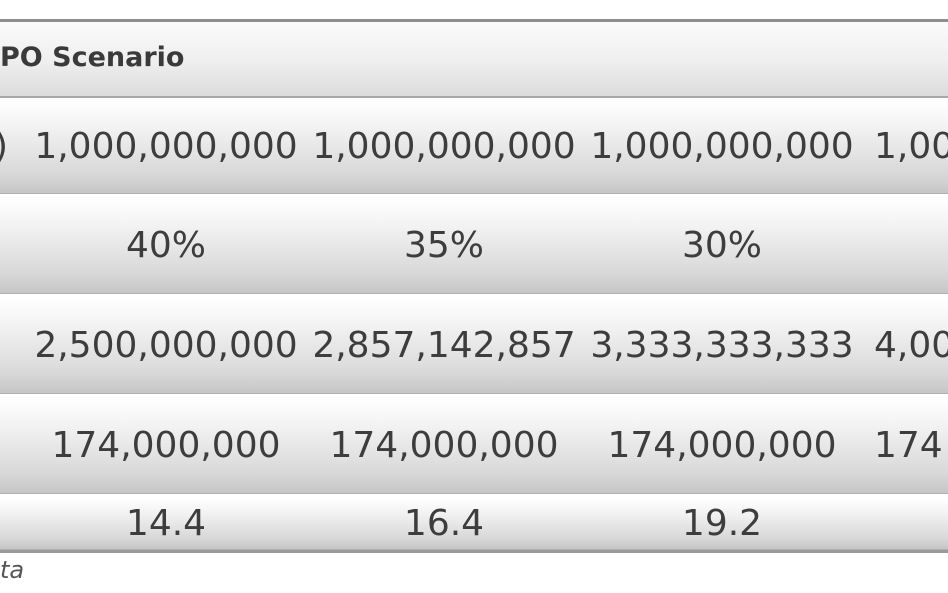 This screenshot has height=593, width=948. Describe the element at coordinates (474, 551) in the screenshot. I see `table-bottom-rule` at that location.